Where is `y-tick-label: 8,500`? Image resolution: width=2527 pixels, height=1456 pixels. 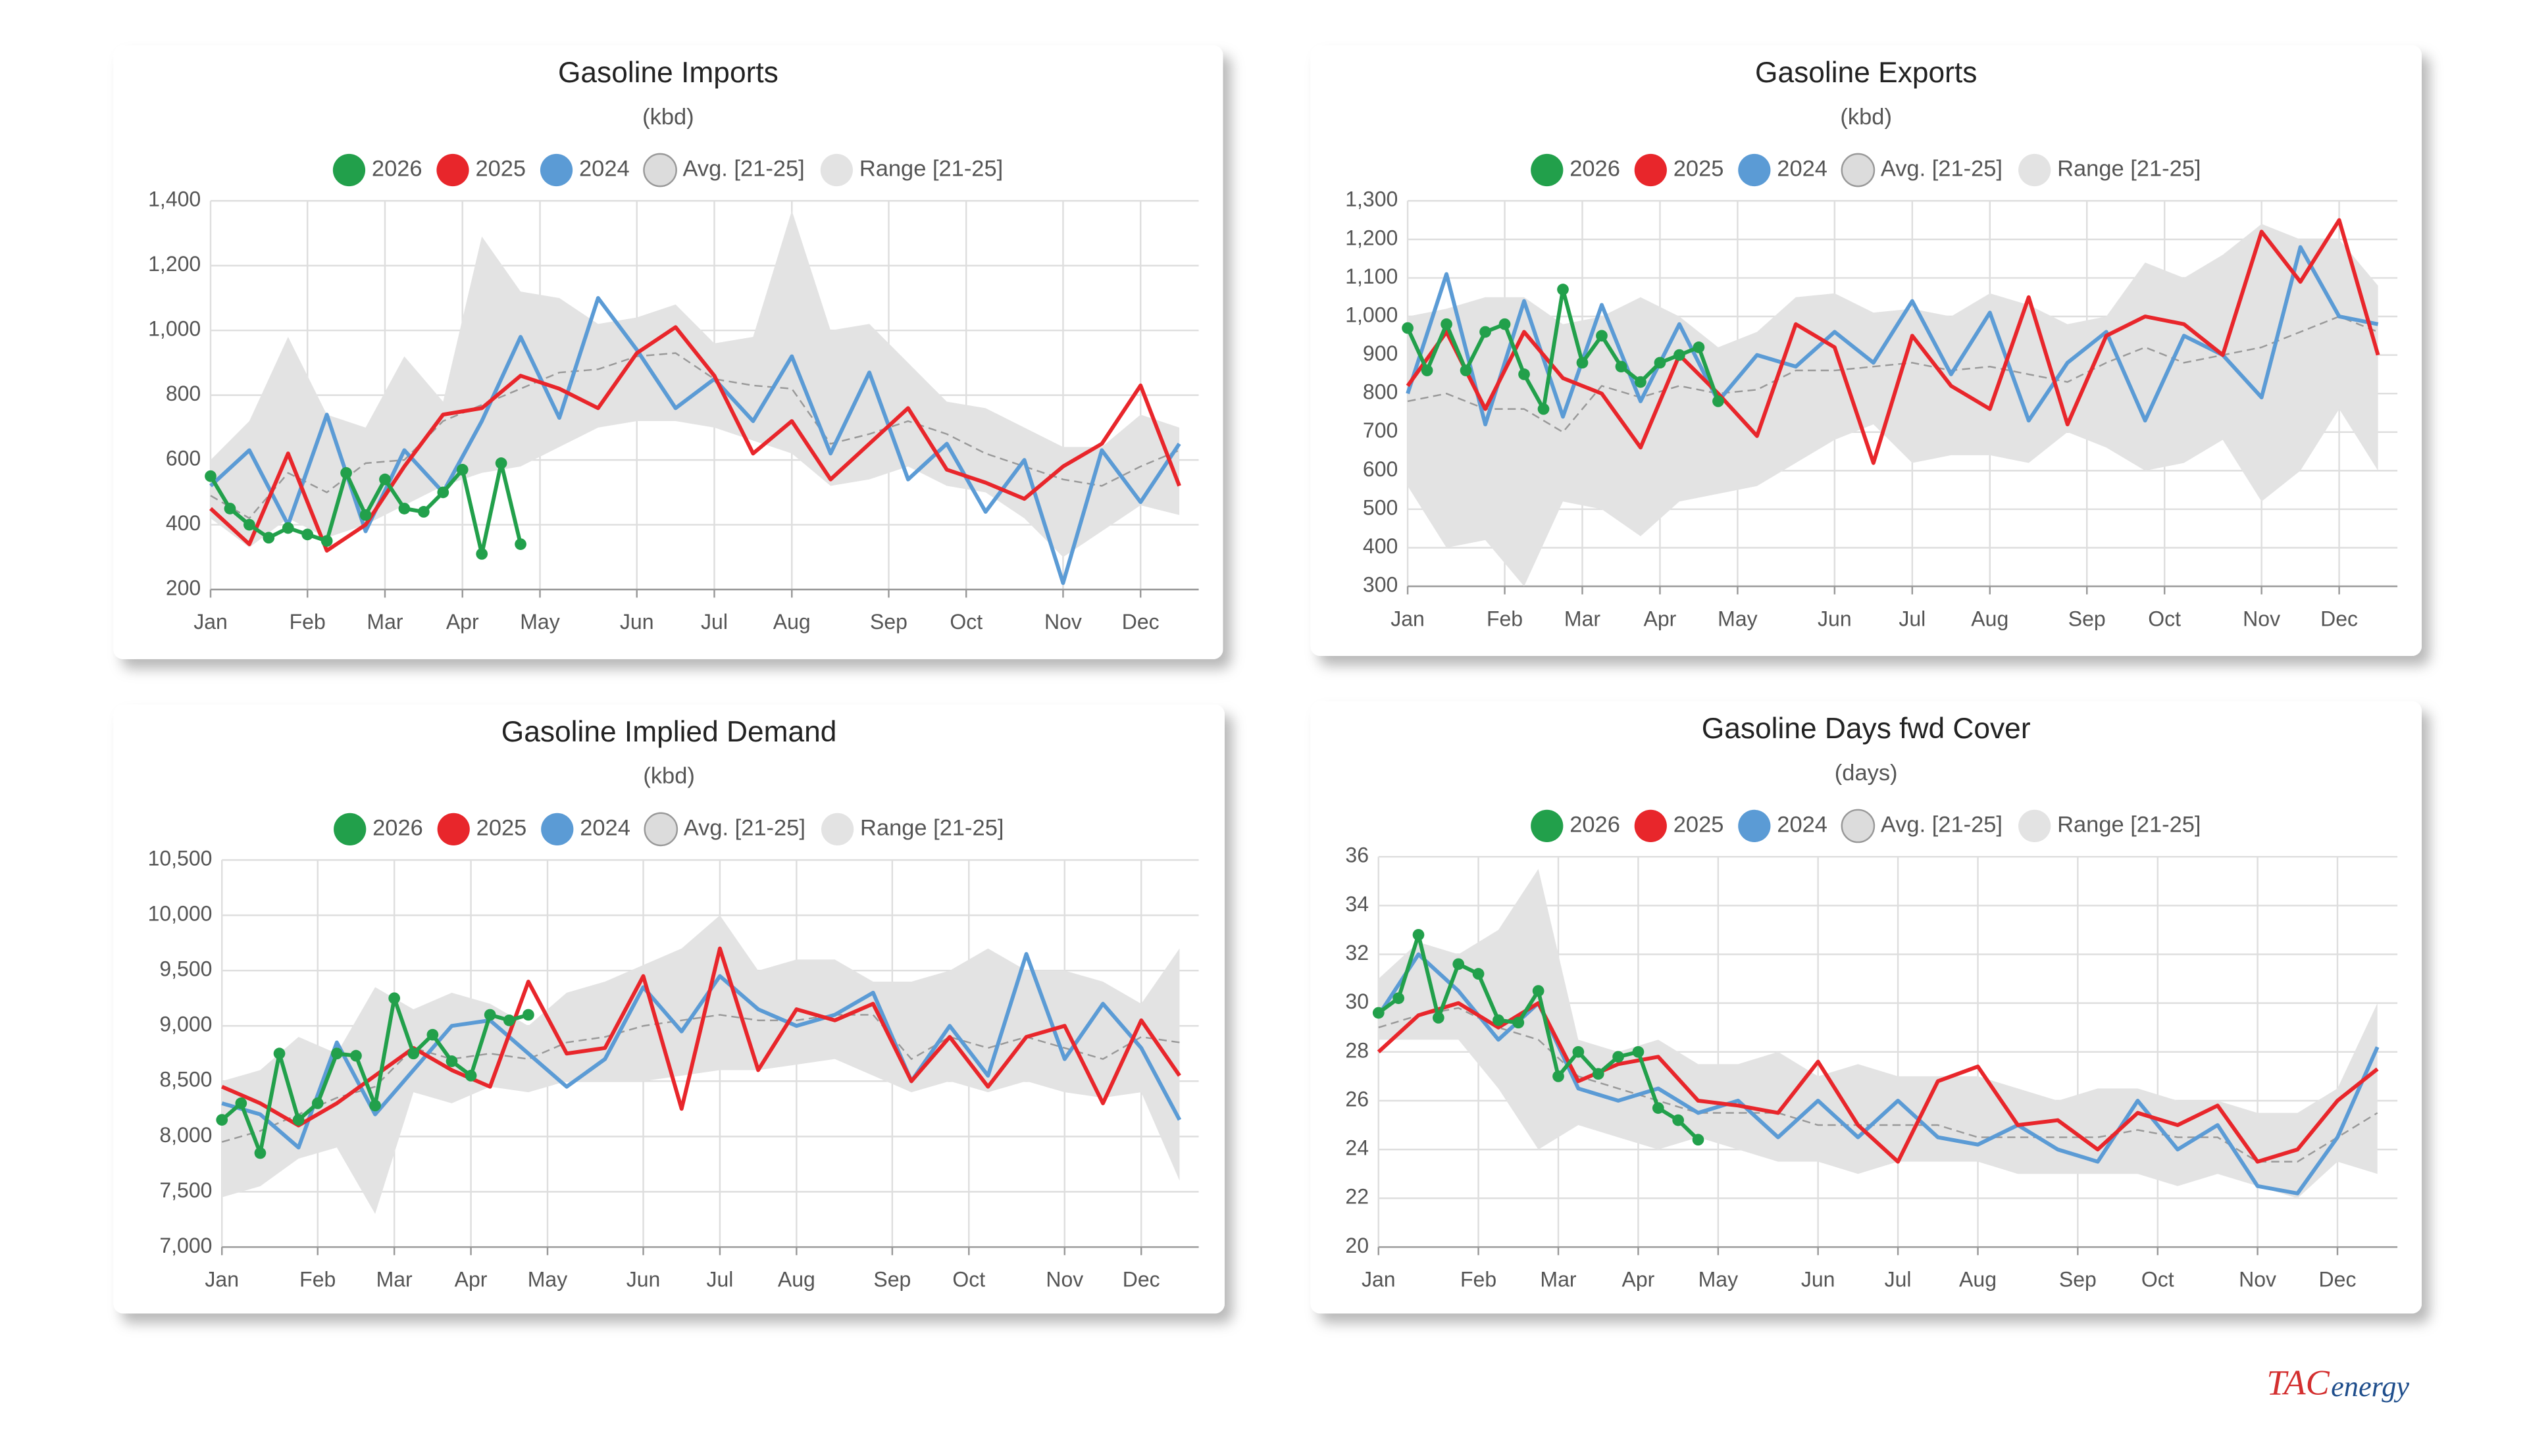 y-tick-label: 8,500 is located at coordinates (185, 1080).